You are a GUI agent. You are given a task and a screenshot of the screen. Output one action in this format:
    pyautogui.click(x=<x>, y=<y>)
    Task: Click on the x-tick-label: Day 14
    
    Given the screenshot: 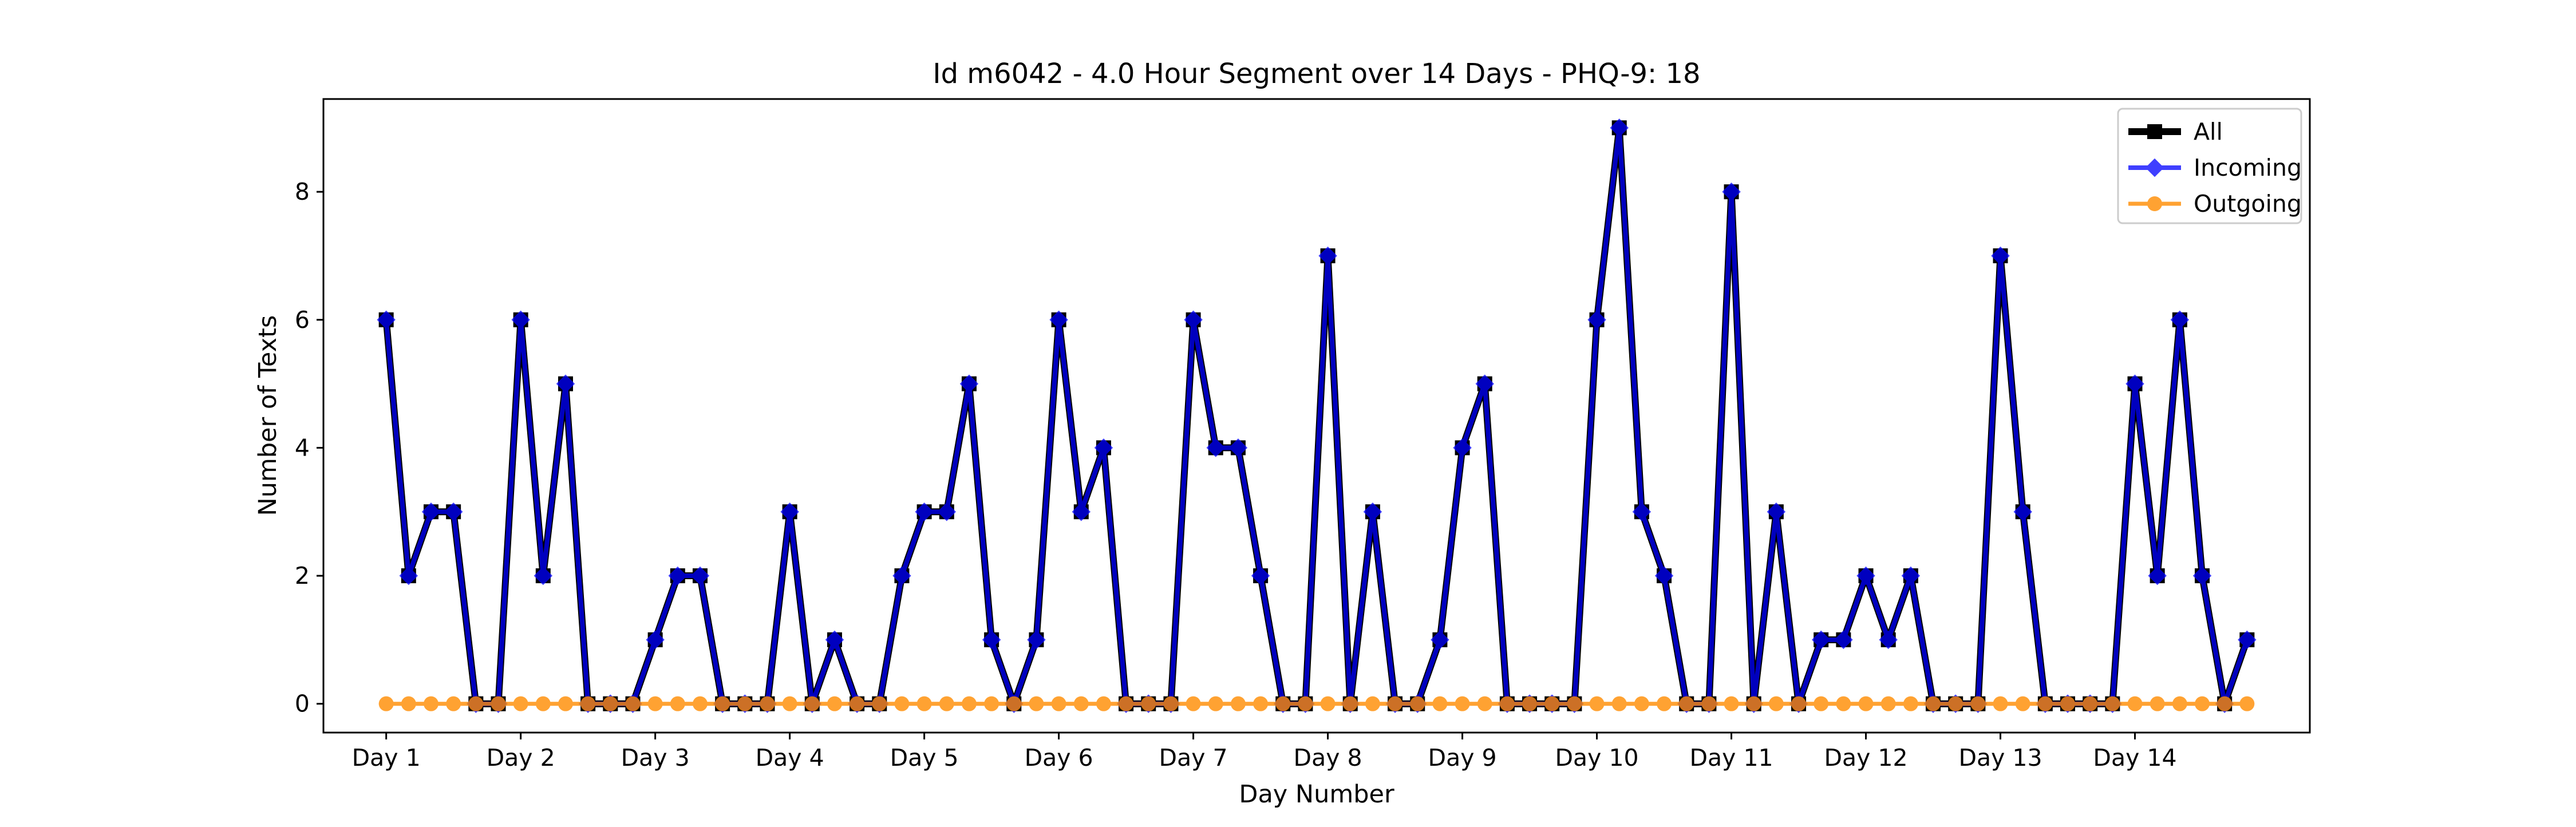 What is the action you would take?
    pyautogui.click(x=2134, y=757)
    